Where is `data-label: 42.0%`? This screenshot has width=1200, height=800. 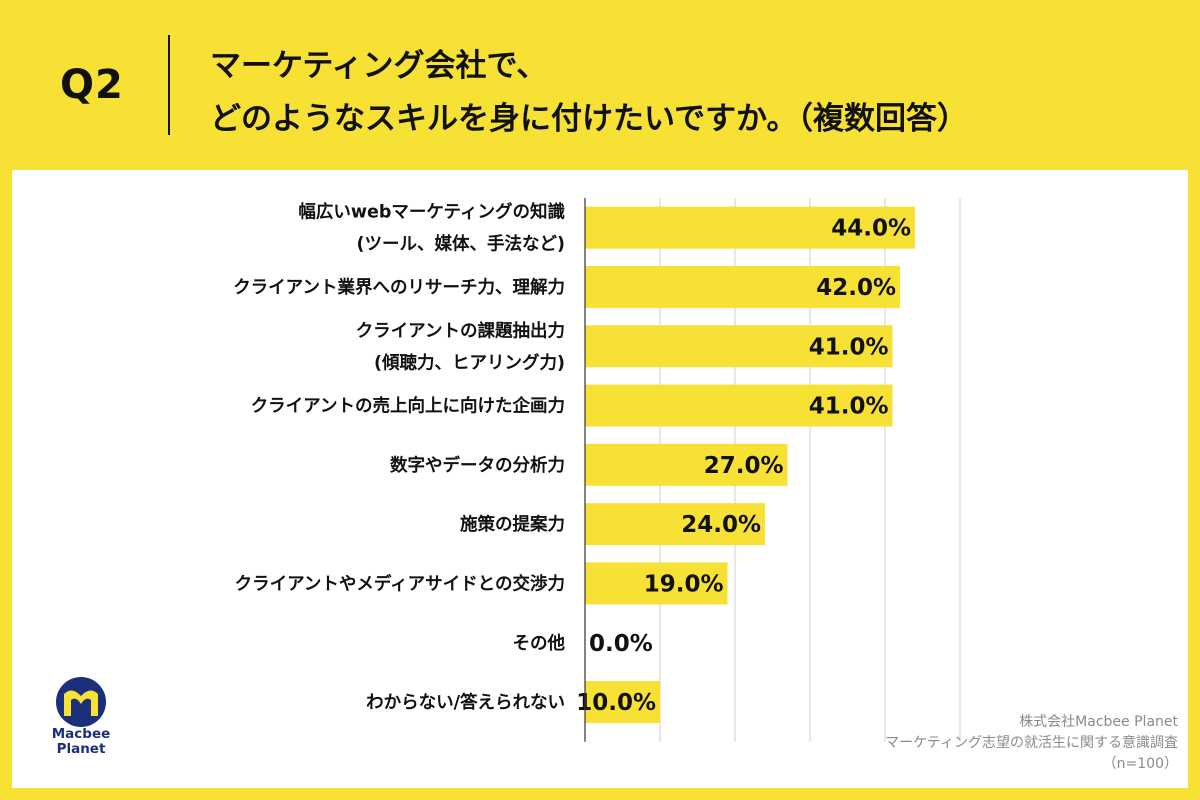
data-label: 42.0% is located at coordinates (856, 288).